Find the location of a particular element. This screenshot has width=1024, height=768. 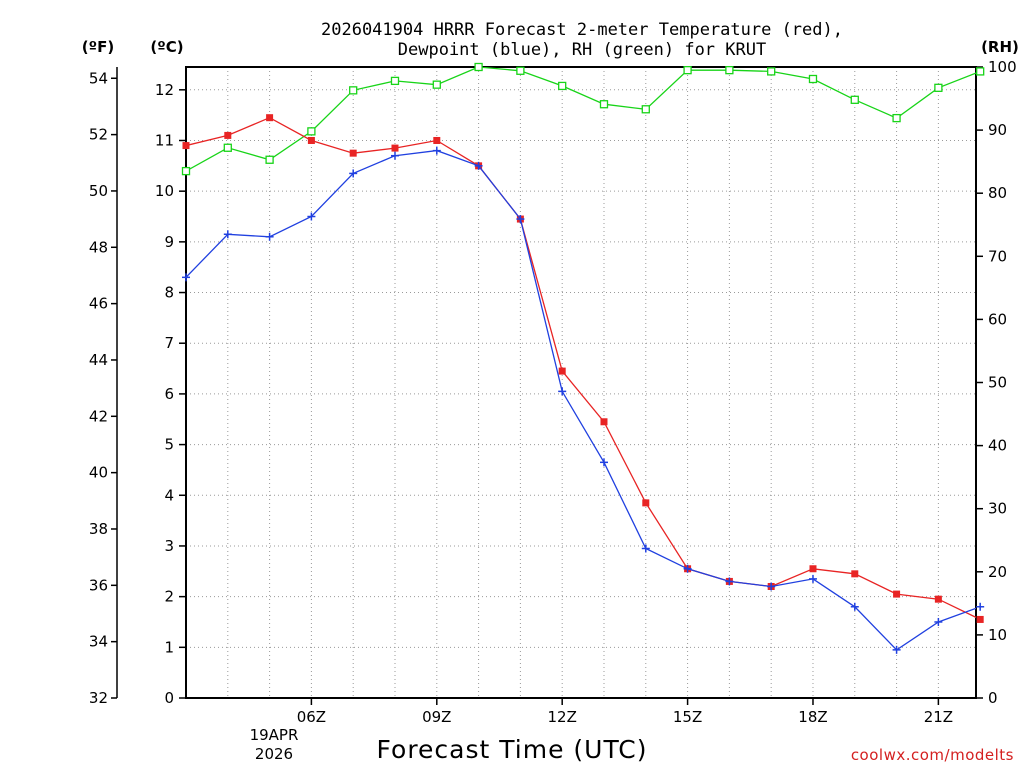

rh-tick-label: 40 is located at coordinates (997, 446).